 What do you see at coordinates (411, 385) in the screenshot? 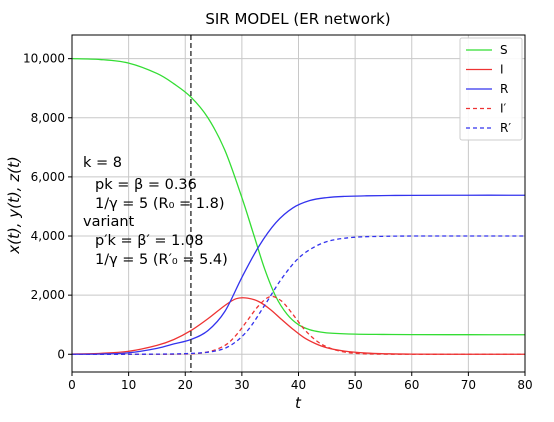
I see `x-tick-label: 60` at bounding box center [411, 385].